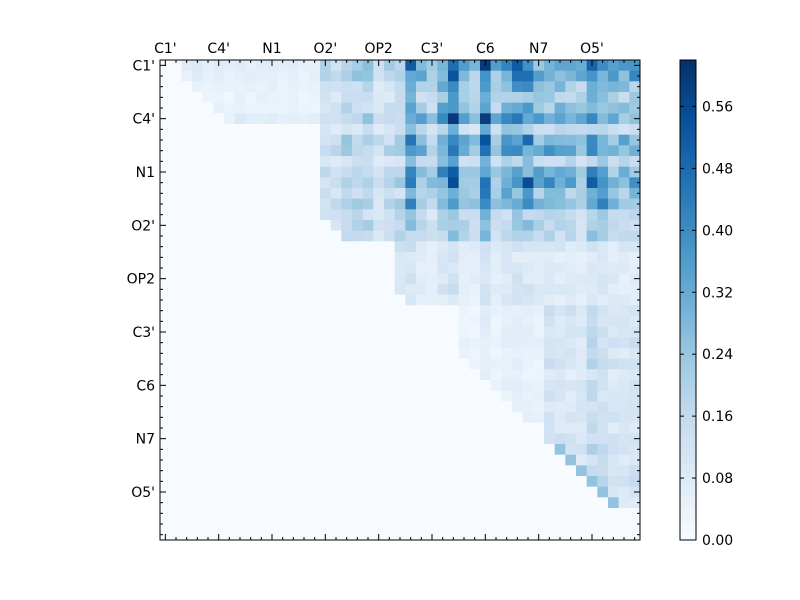 This screenshot has height=600, width=800. What do you see at coordinates (378, 49) in the screenshot?
I see `x-tick-label: OP2` at bounding box center [378, 49].